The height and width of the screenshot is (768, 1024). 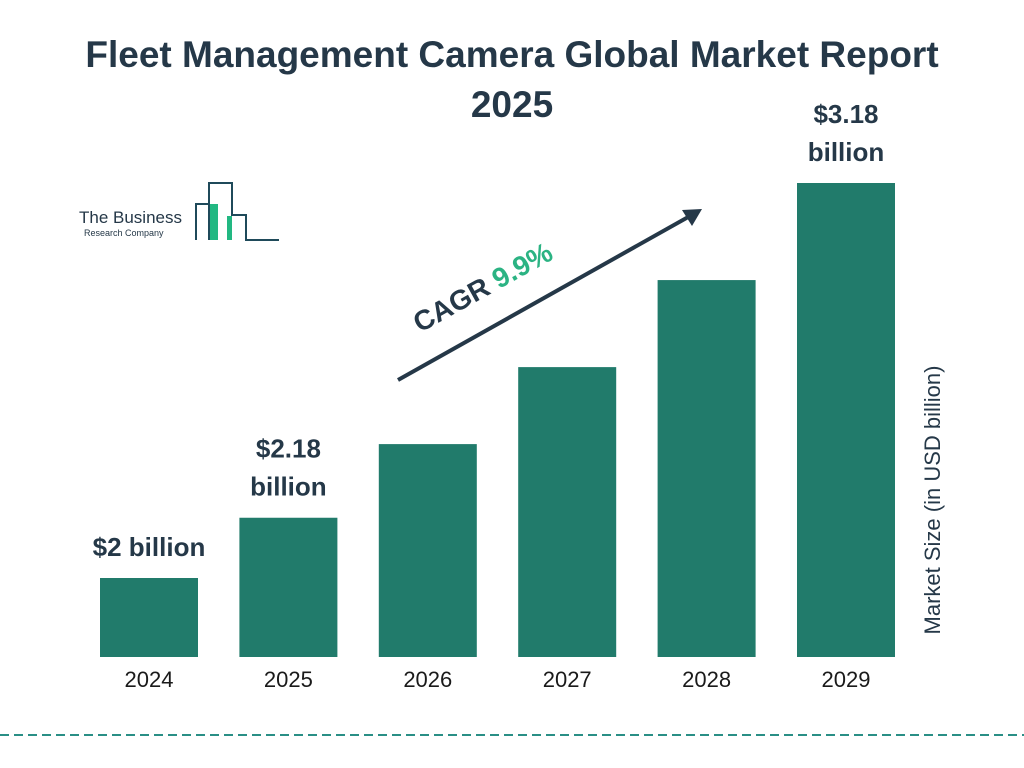 I want to click on cagr-arrow-line, so click(x=544, y=298).